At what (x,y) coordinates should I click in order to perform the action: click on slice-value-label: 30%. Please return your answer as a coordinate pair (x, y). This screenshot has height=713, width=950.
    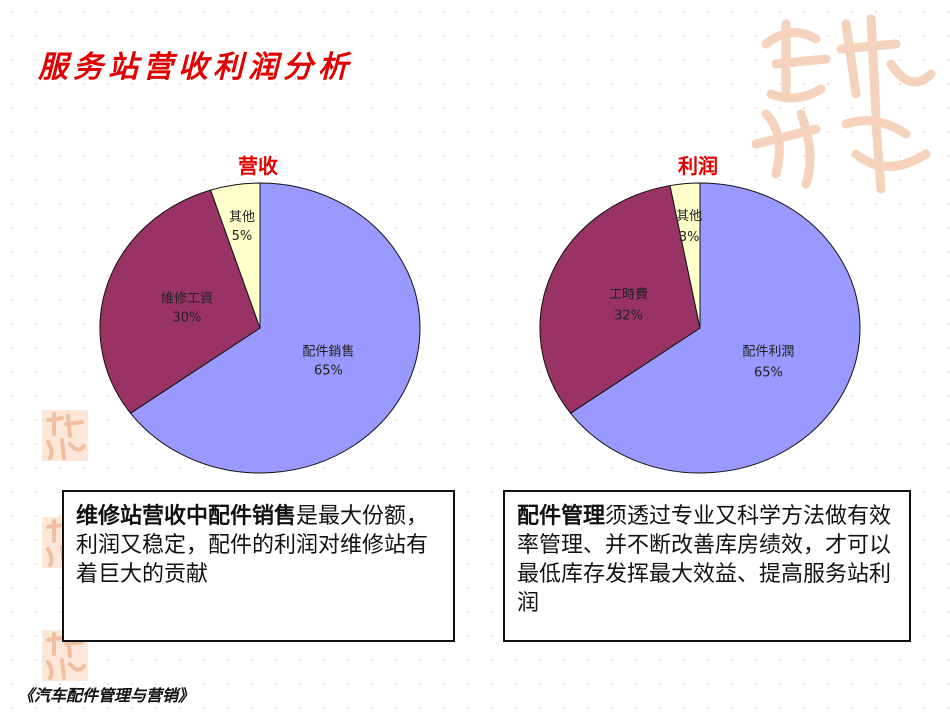
    Looking at the image, I should click on (187, 317).